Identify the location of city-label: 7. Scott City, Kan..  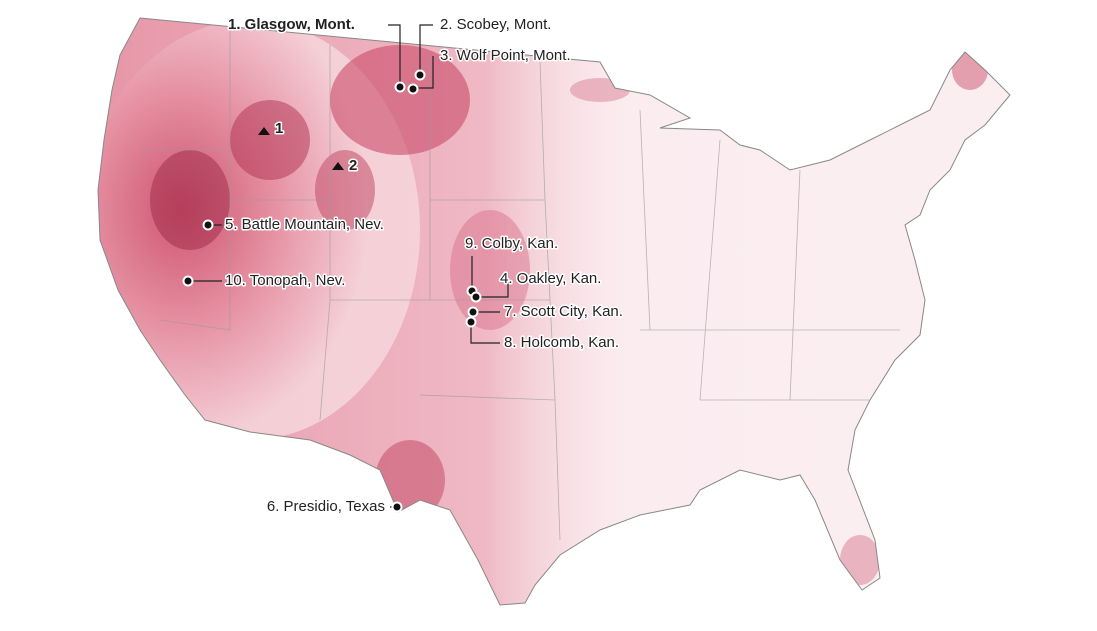
(563, 311).